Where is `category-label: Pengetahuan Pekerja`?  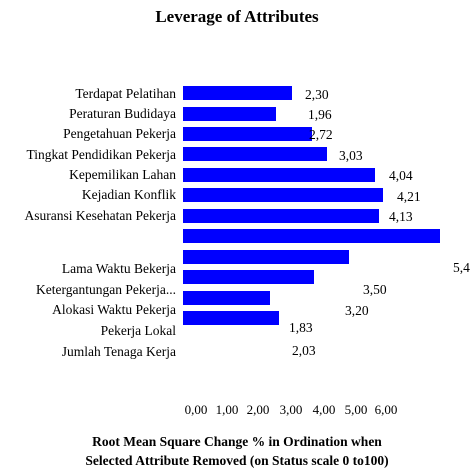 category-label: Pengetahuan Pekerja is located at coordinates (119, 133).